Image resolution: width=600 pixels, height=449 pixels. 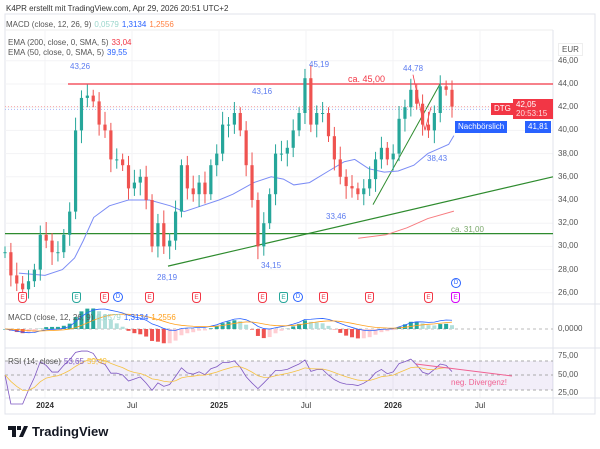 What do you see at coordinates (568, 269) in the screenshot?
I see `price-tick: 28,00` at bounding box center [568, 269].